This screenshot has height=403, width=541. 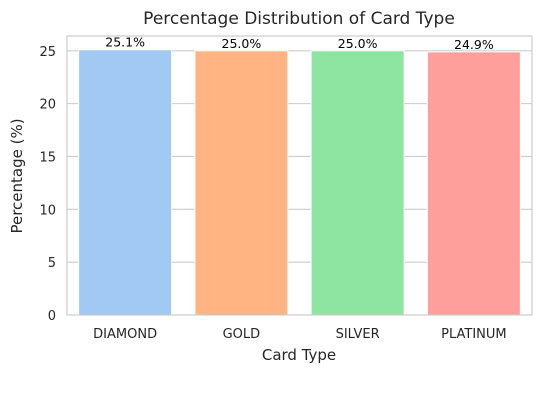 I want to click on y-tick-label: 15, so click(x=47, y=157).